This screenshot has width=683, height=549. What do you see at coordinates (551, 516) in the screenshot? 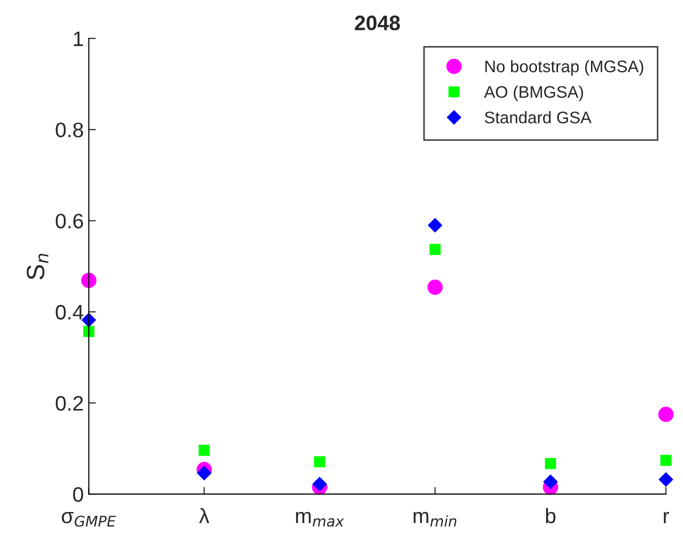
I see `x-tick-label: b` at bounding box center [551, 516].